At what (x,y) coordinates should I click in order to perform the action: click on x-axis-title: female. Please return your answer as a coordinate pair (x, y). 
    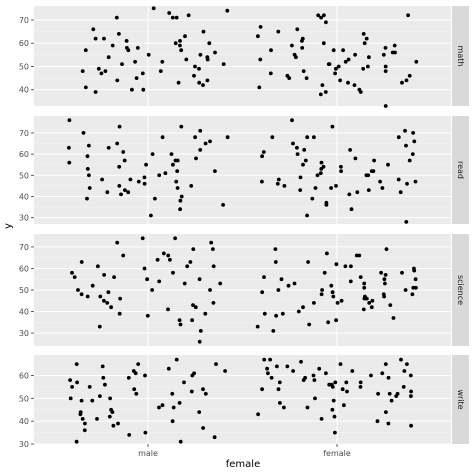
    Looking at the image, I should click on (243, 464).